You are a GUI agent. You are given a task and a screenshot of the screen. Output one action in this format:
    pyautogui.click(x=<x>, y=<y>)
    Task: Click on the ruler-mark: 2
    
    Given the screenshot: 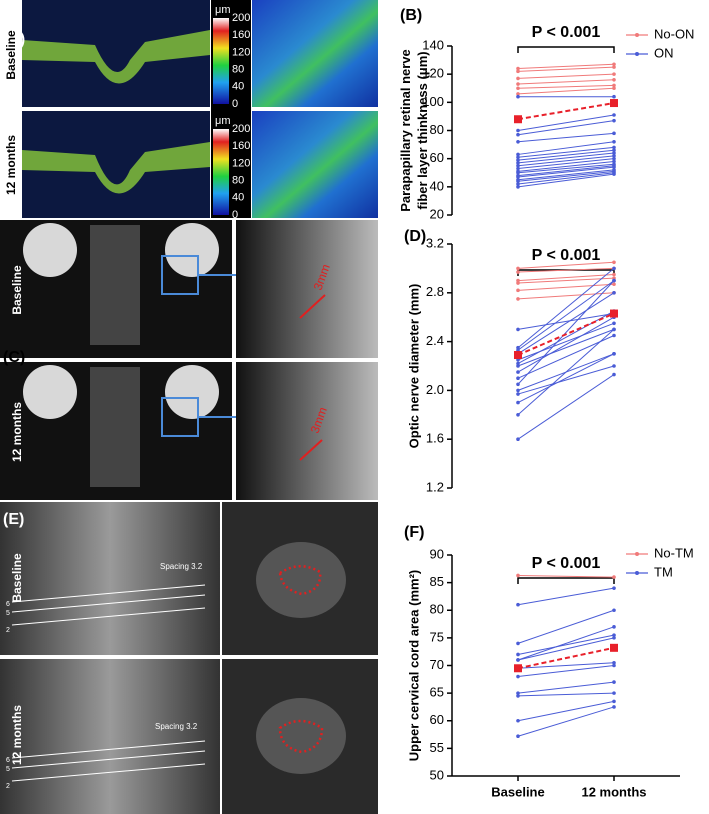 What is the action you would take?
    pyautogui.click(x=8, y=786)
    